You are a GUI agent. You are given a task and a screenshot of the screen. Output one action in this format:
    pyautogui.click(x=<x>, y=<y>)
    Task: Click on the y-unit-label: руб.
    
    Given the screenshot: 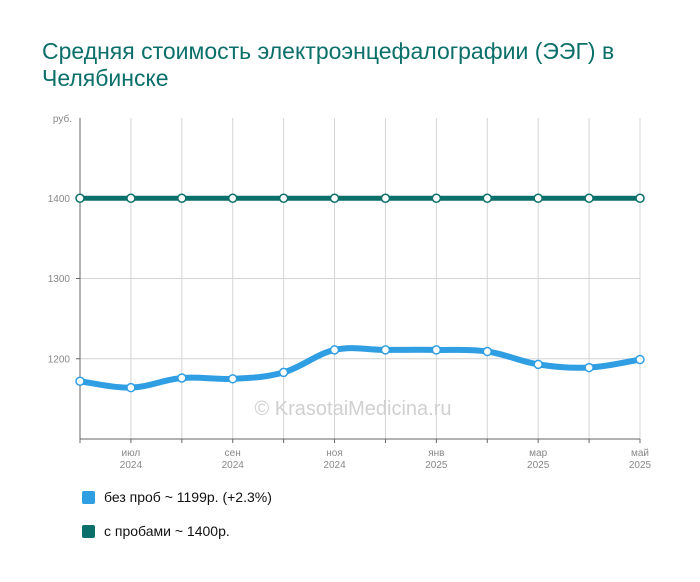 What is the action you would take?
    pyautogui.click(x=62, y=119)
    